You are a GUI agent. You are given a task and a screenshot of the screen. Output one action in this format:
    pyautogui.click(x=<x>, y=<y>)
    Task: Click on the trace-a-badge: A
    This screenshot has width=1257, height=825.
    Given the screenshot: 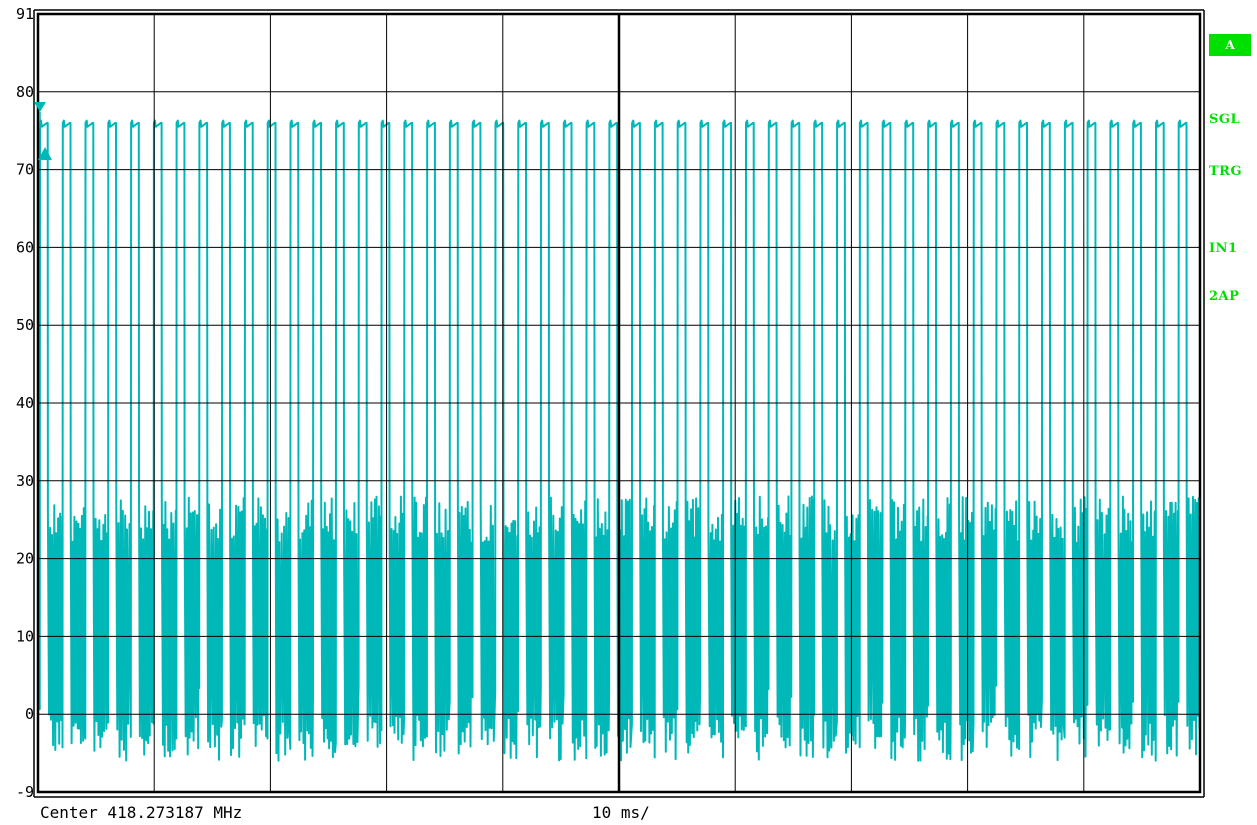 What is the action you would take?
    pyautogui.click(x=1230, y=45)
    